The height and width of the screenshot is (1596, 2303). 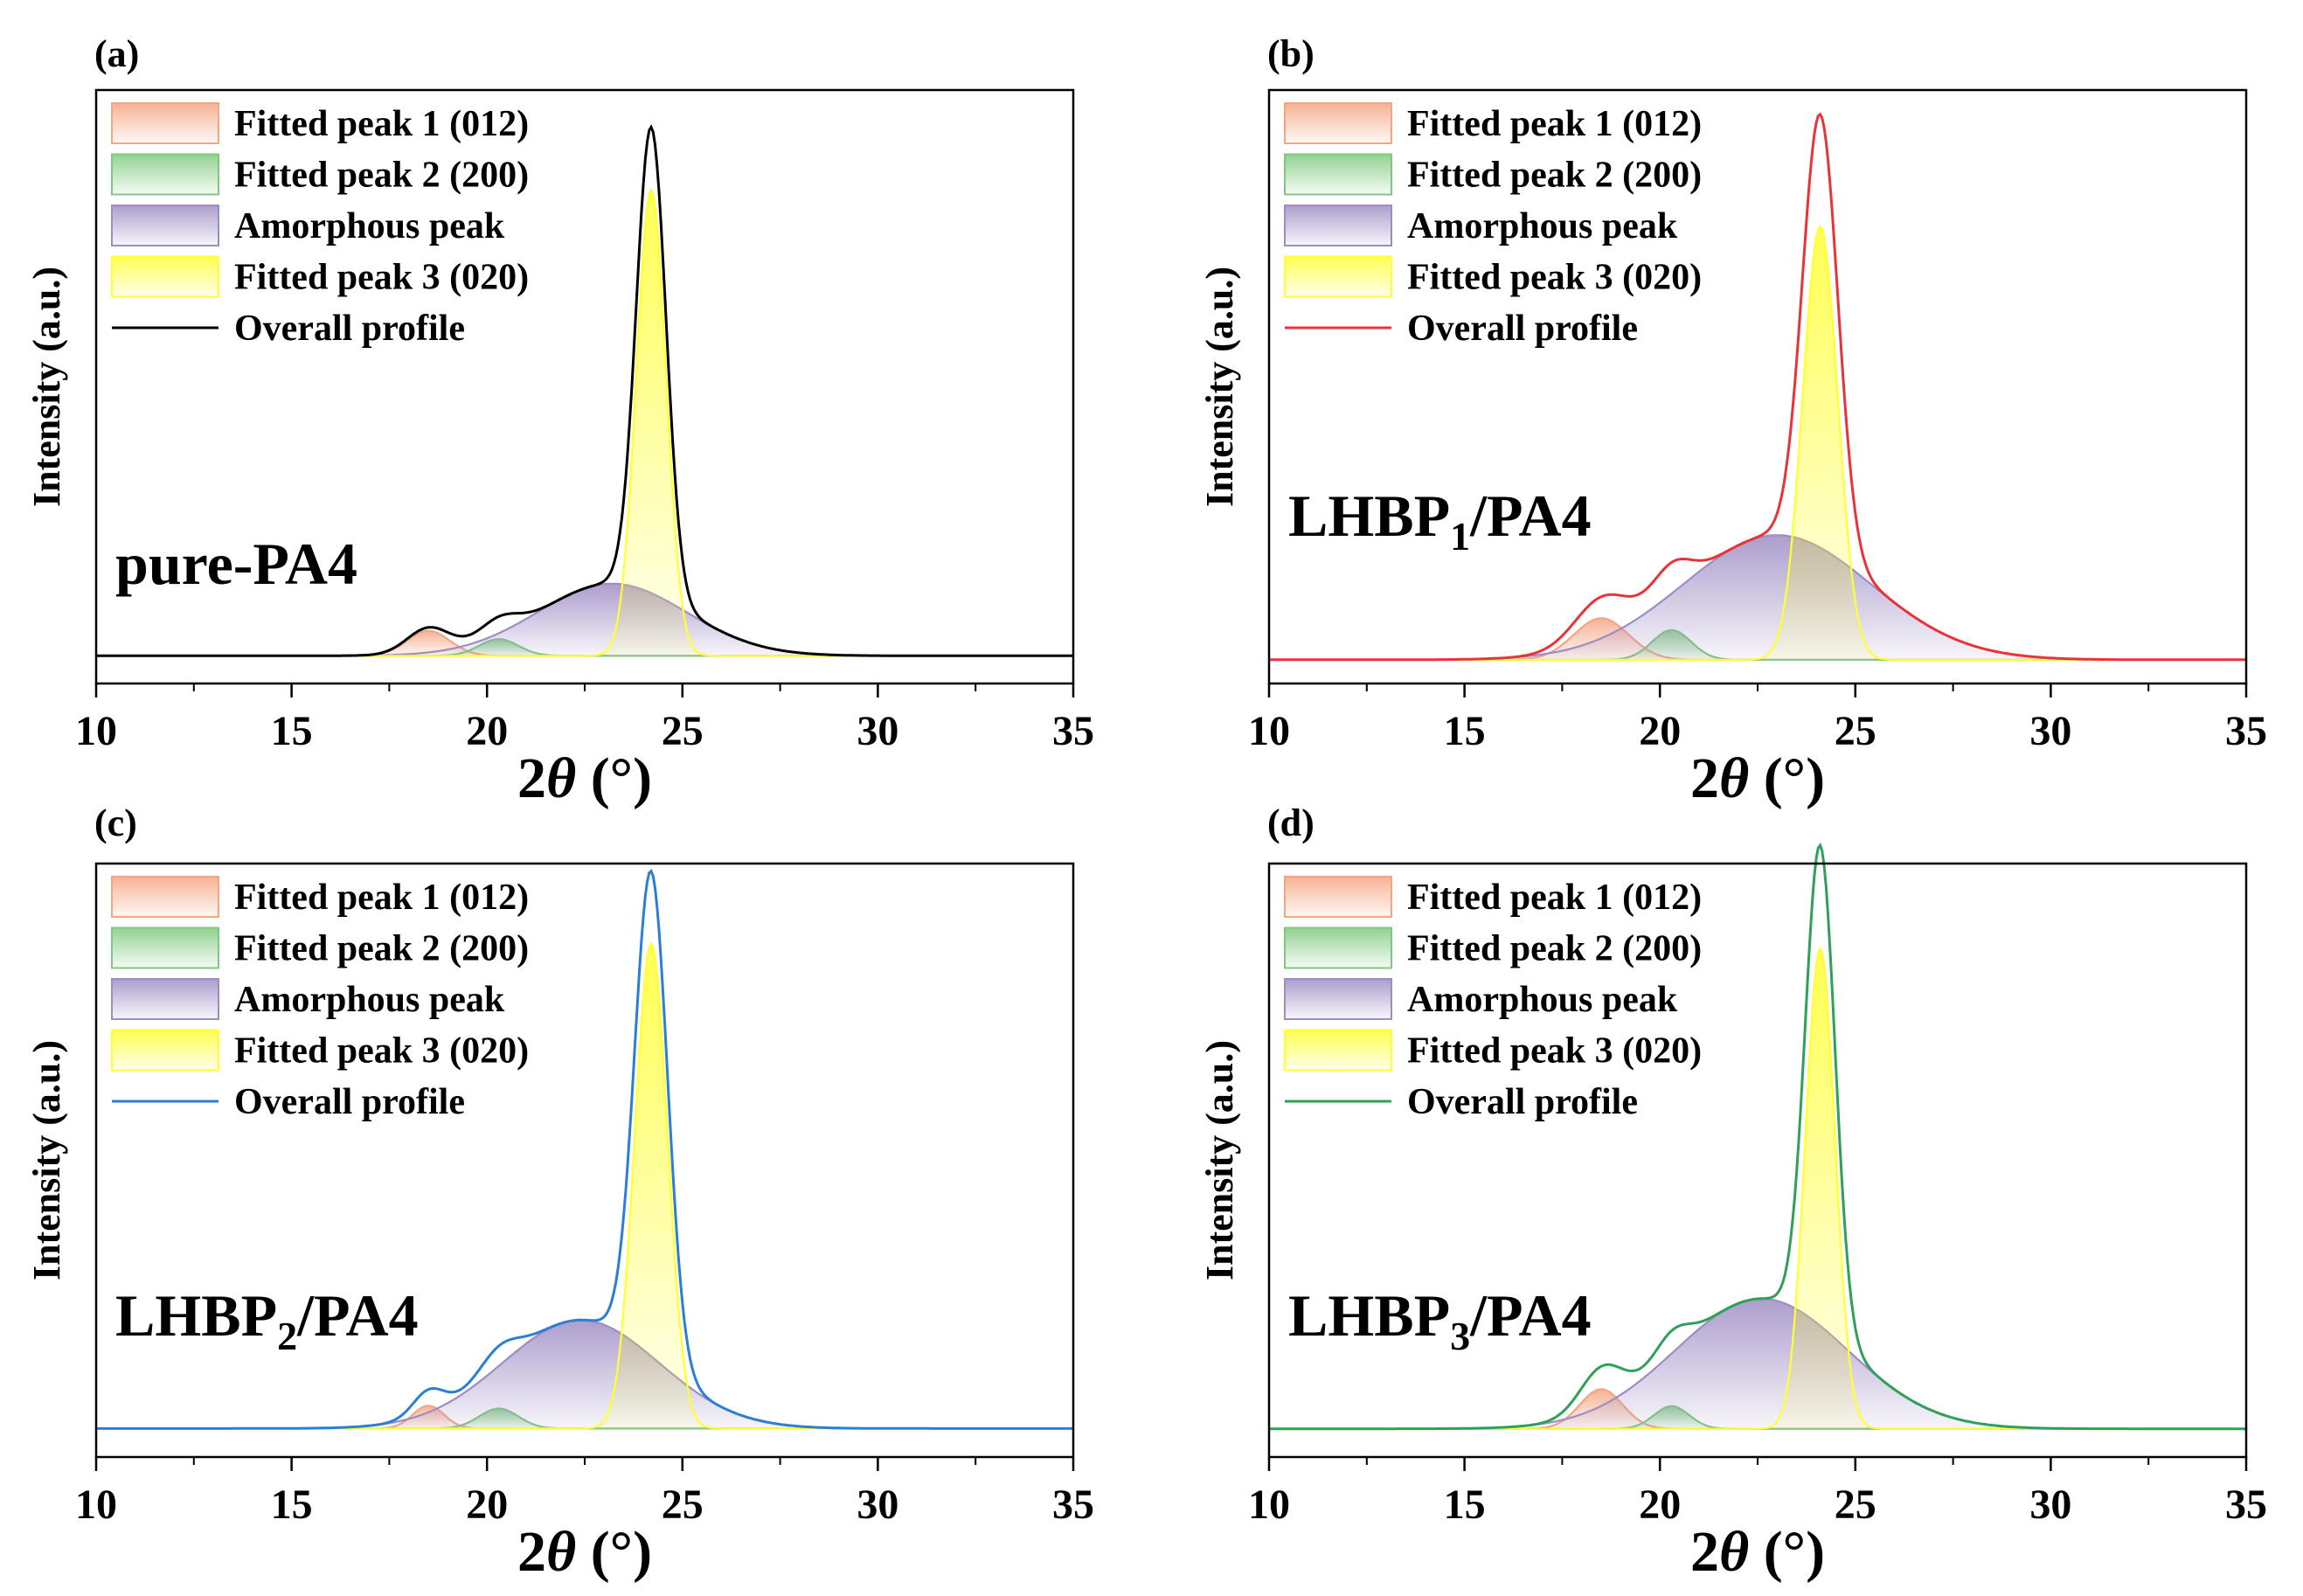 I want to click on sample-label: pure-PA4, so click(x=236, y=564).